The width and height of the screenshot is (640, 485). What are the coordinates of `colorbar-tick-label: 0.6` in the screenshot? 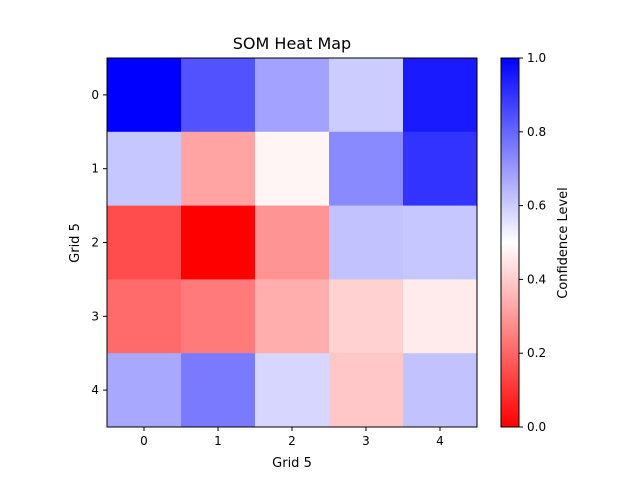 It's located at (536, 206).